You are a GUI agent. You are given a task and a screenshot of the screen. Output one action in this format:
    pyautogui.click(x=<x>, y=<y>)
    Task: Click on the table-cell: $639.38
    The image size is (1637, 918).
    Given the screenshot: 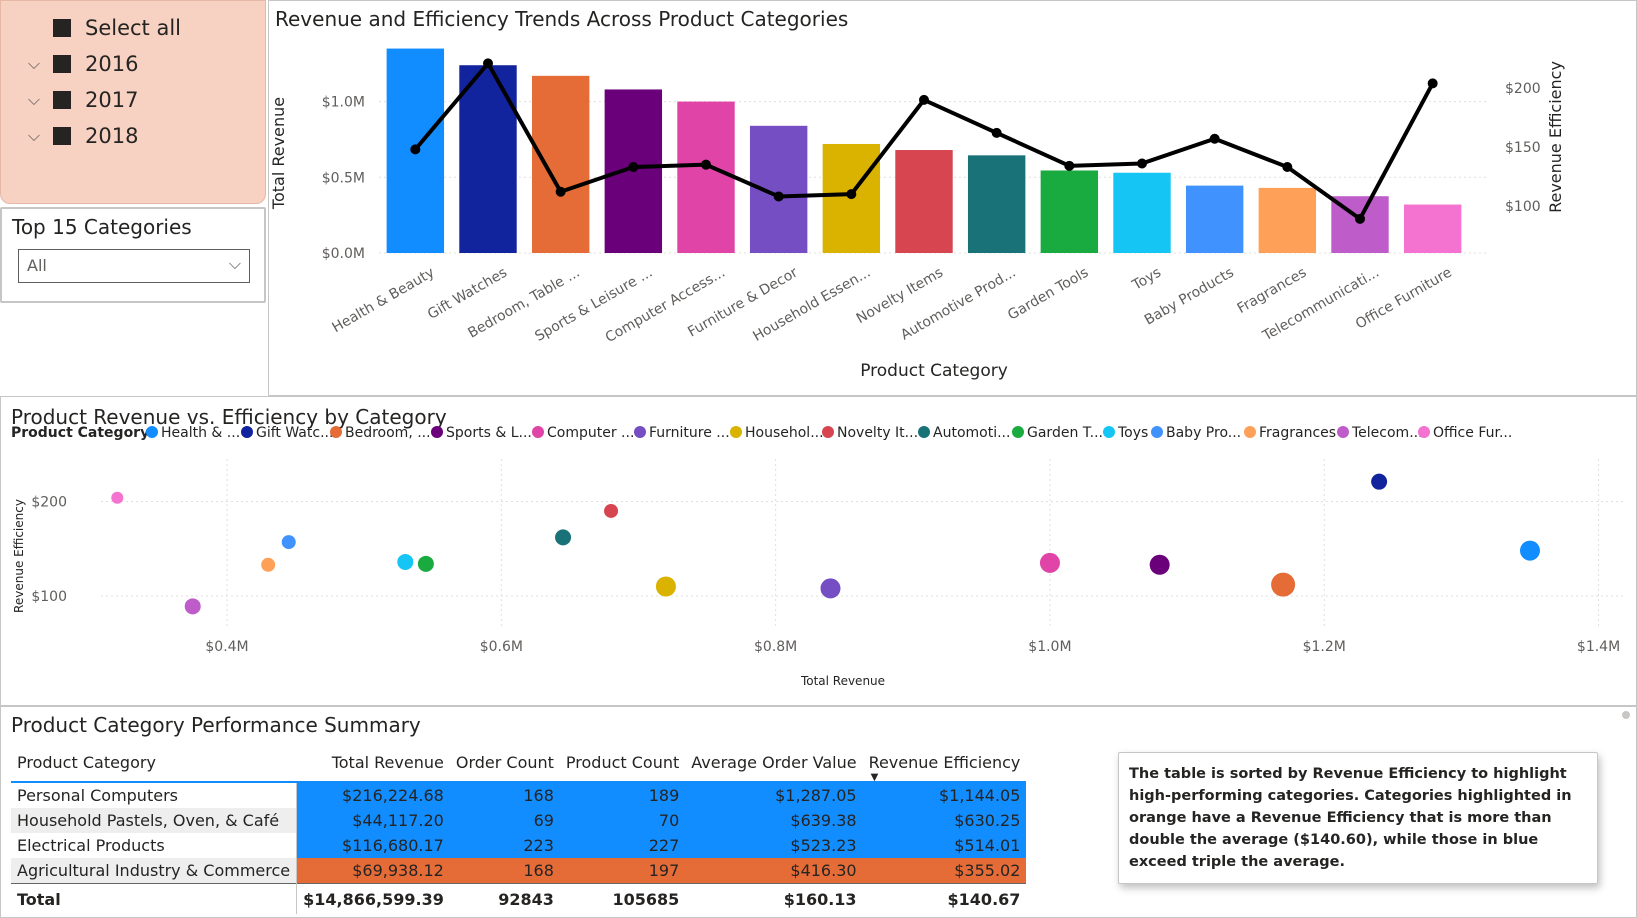 What is the action you would take?
    pyautogui.click(x=774, y=820)
    